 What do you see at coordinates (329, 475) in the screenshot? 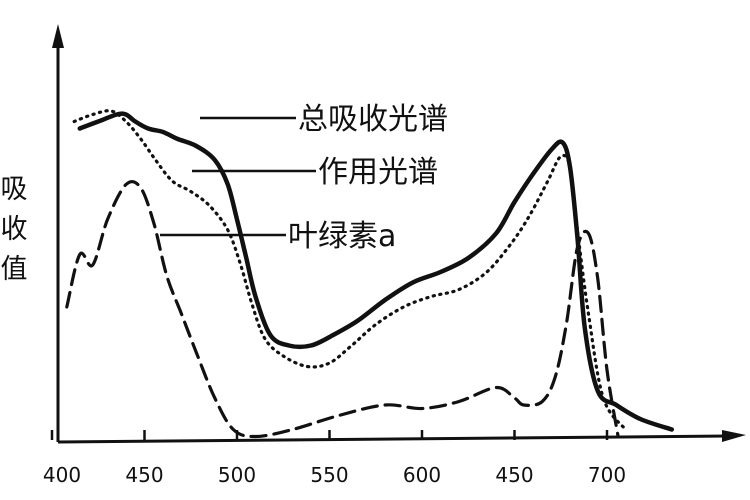
I see `x-tick-label: 550` at bounding box center [329, 475].